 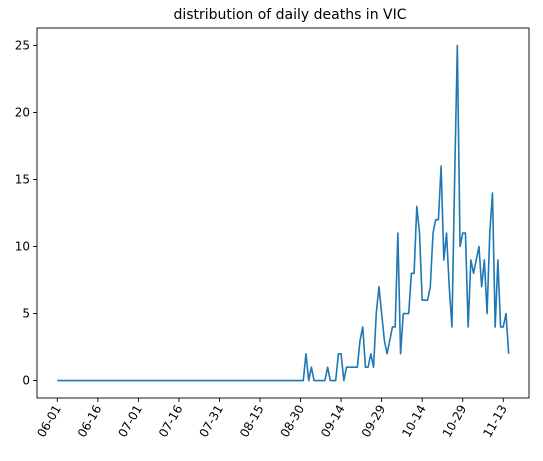 I want to click on y-tick-label: 10, so click(x=22, y=247).